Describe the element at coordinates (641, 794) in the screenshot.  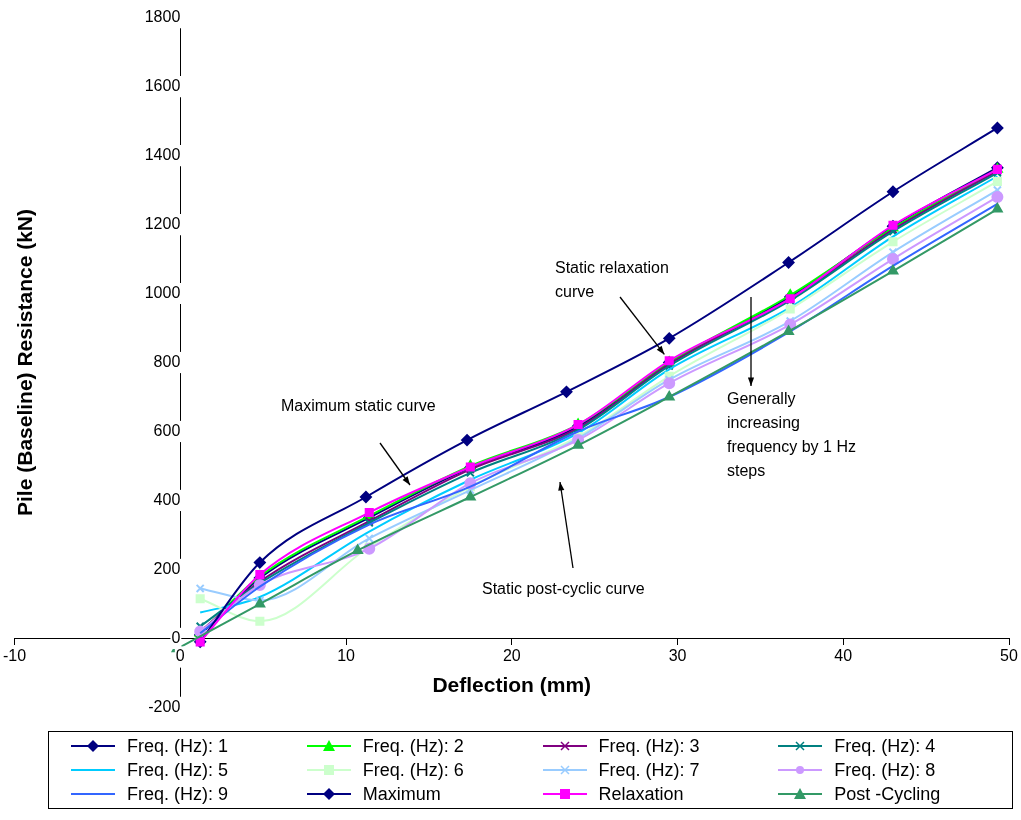
I see `legend-label: Relaxation` at that location.